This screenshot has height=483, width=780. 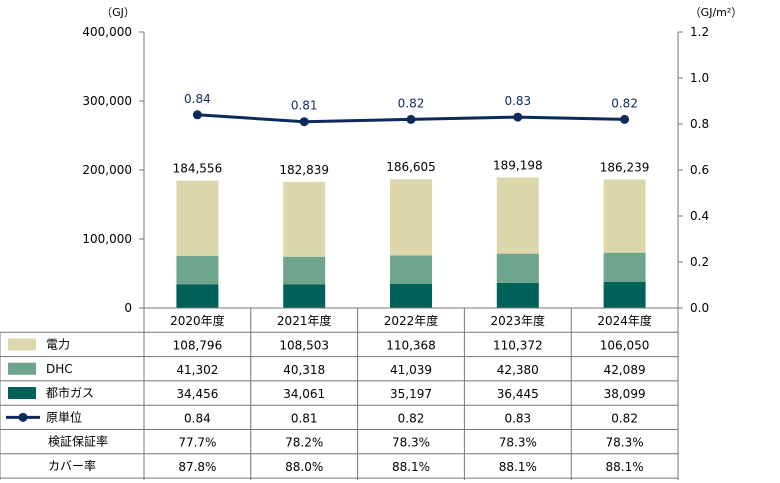 I want to click on total-label: 184,556, so click(x=198, y=169).